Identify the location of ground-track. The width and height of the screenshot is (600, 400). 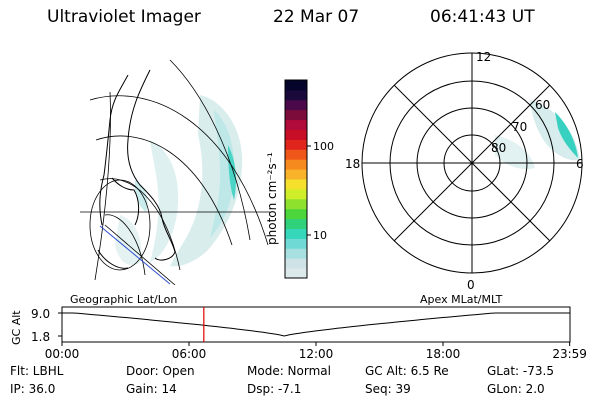
(135, 255).